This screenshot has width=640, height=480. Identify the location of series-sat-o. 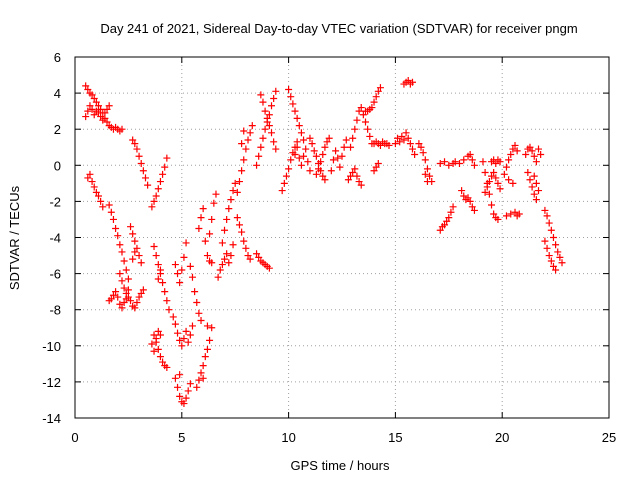
(182, 389).